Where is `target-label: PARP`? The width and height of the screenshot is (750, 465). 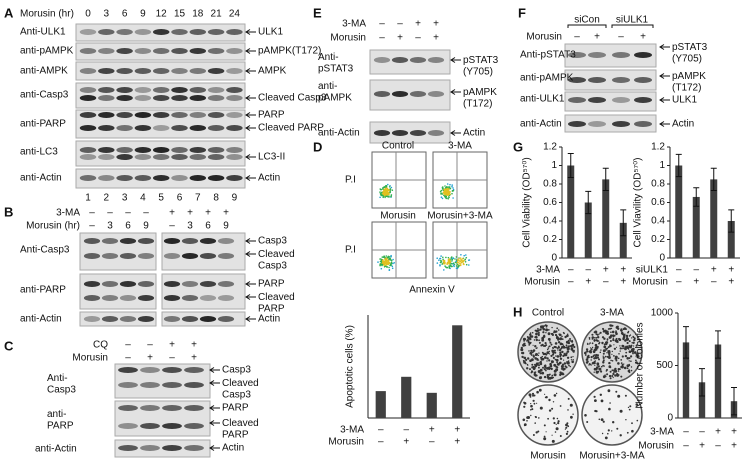 target-label: PARP is located at coordinates (235, 408).